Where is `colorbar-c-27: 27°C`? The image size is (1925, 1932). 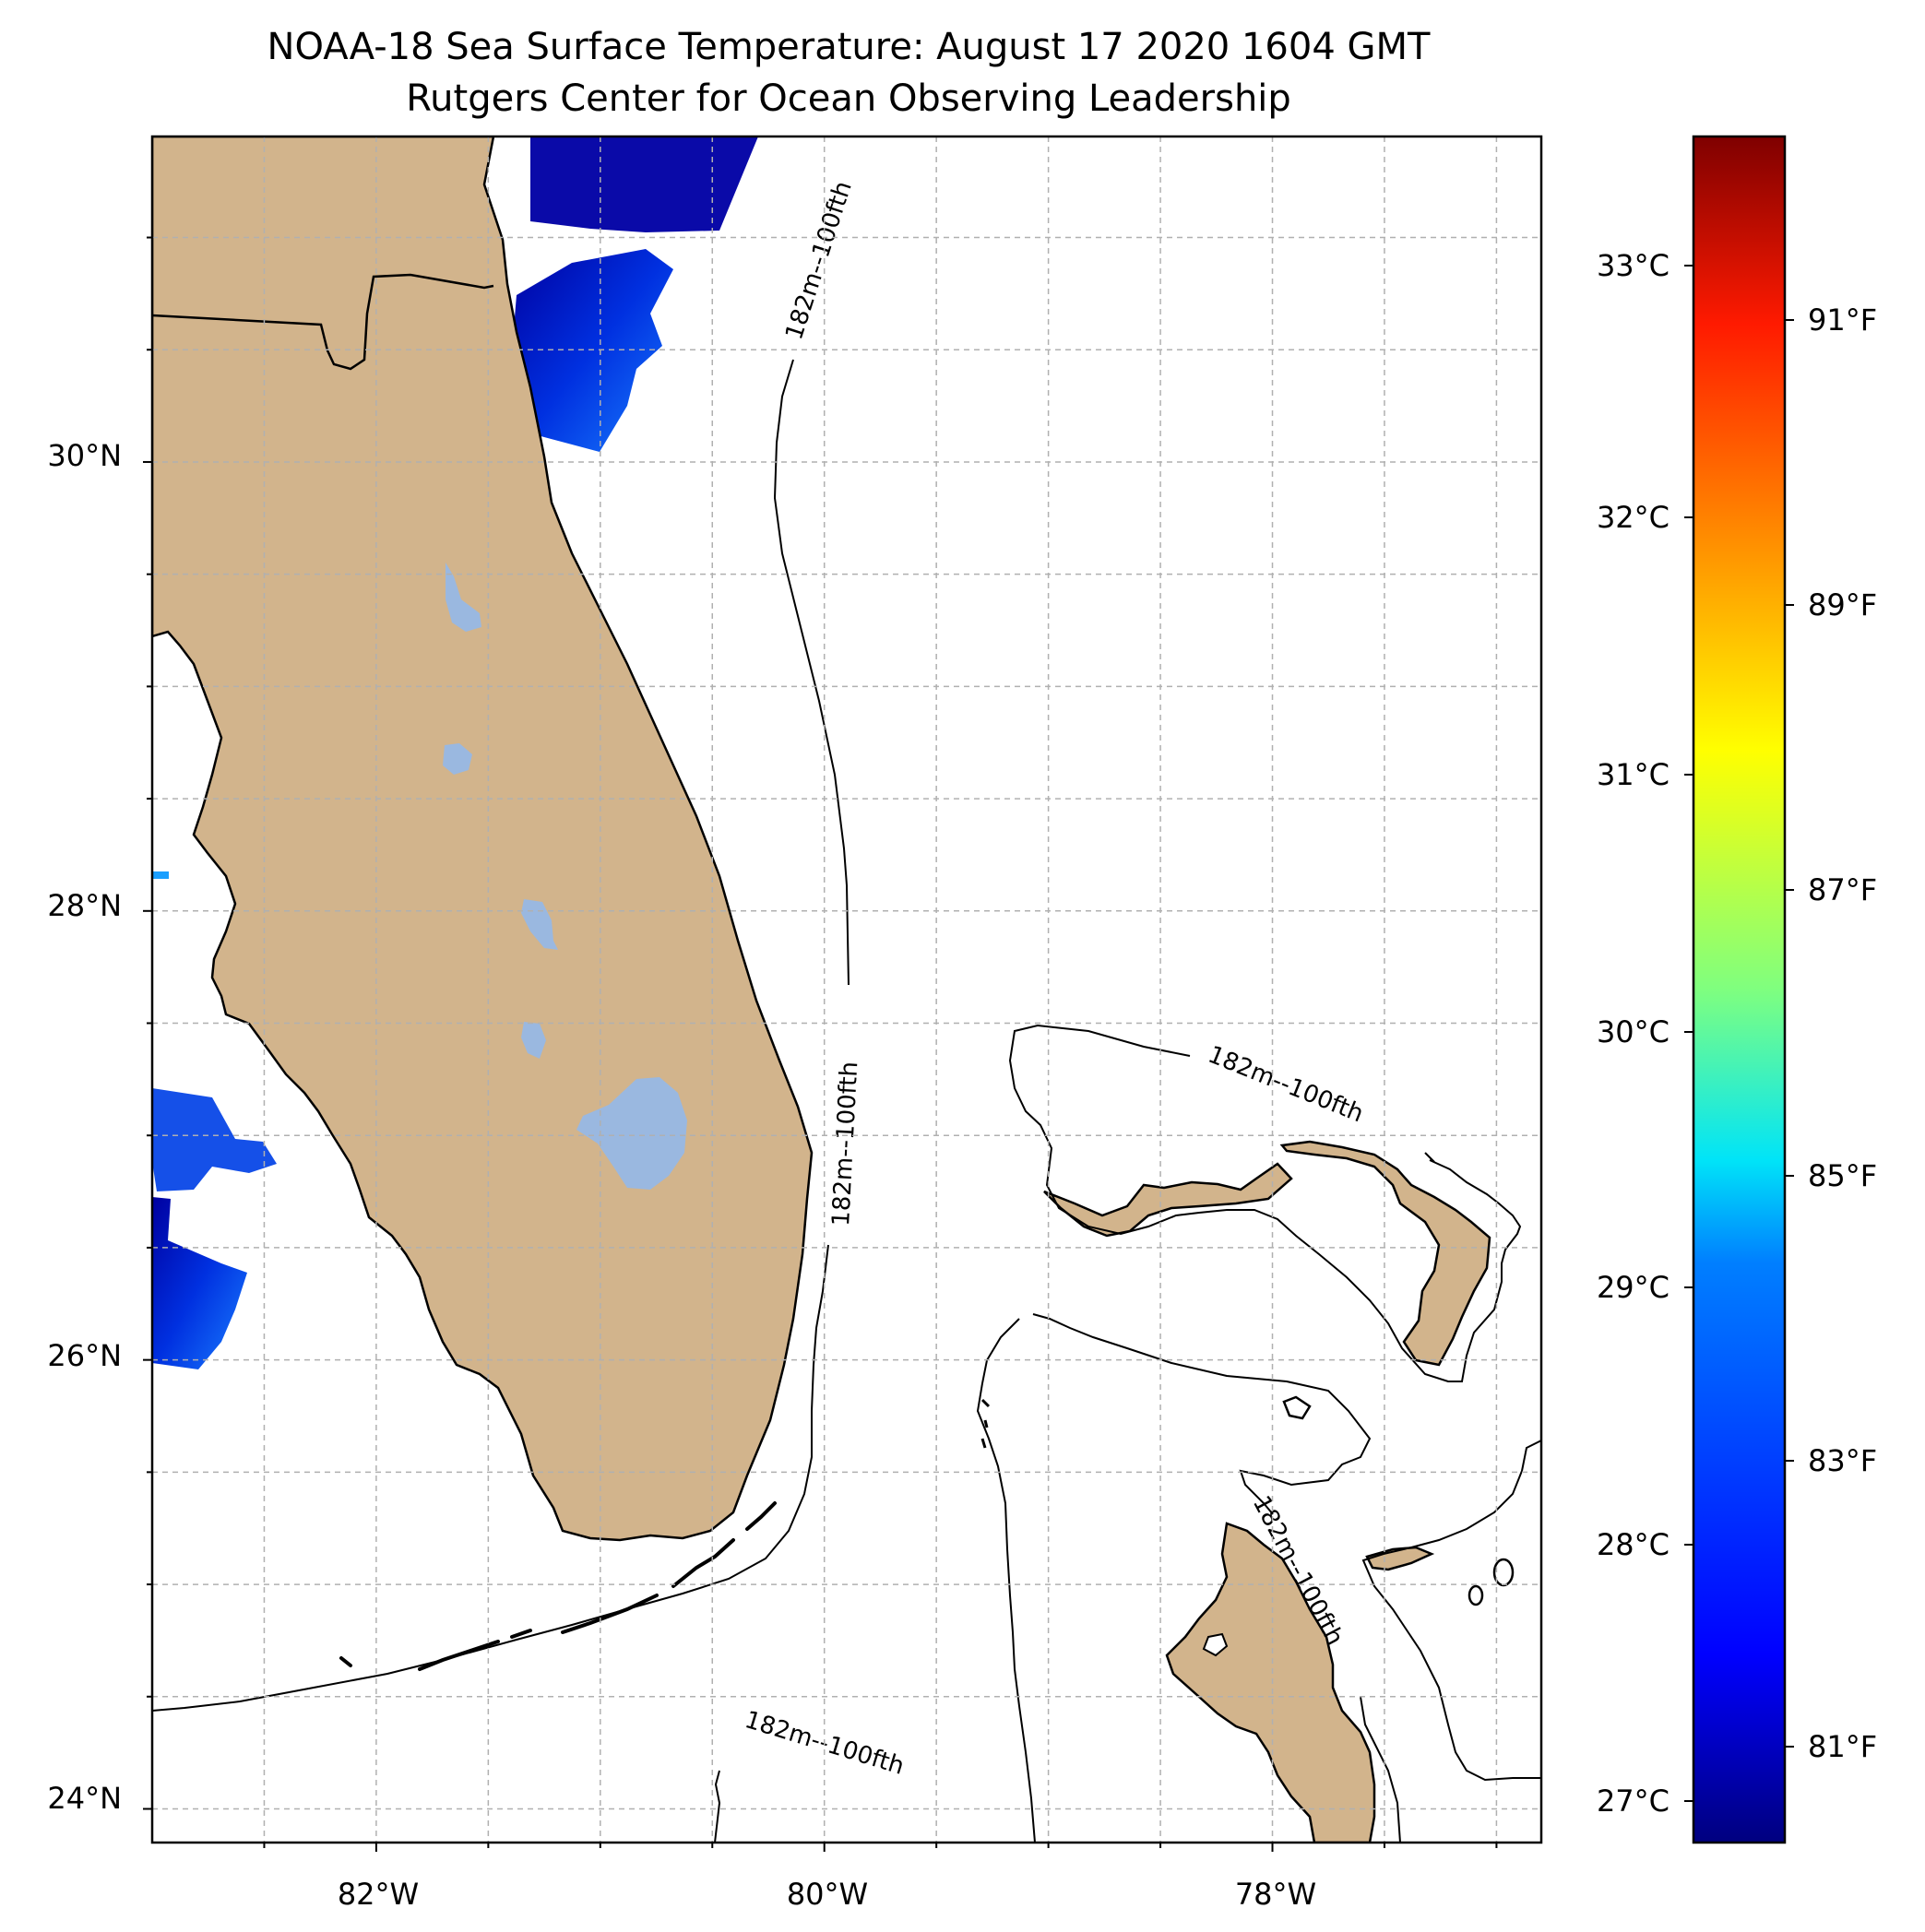 colorbar-c-27: 27°C is located at coordinates (1633, 1801).